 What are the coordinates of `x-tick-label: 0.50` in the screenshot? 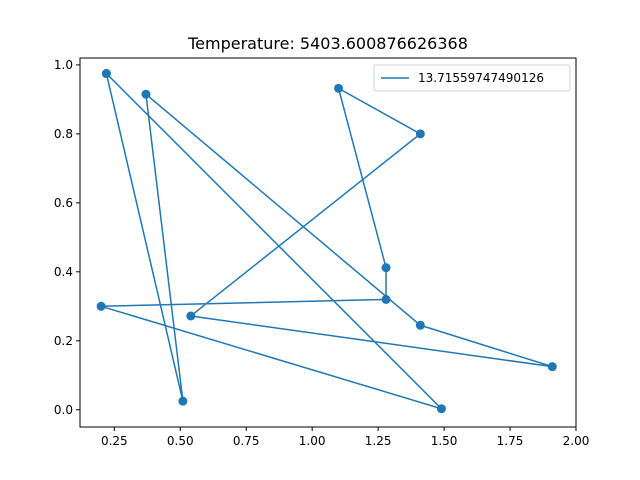 It's located at (180, 441).